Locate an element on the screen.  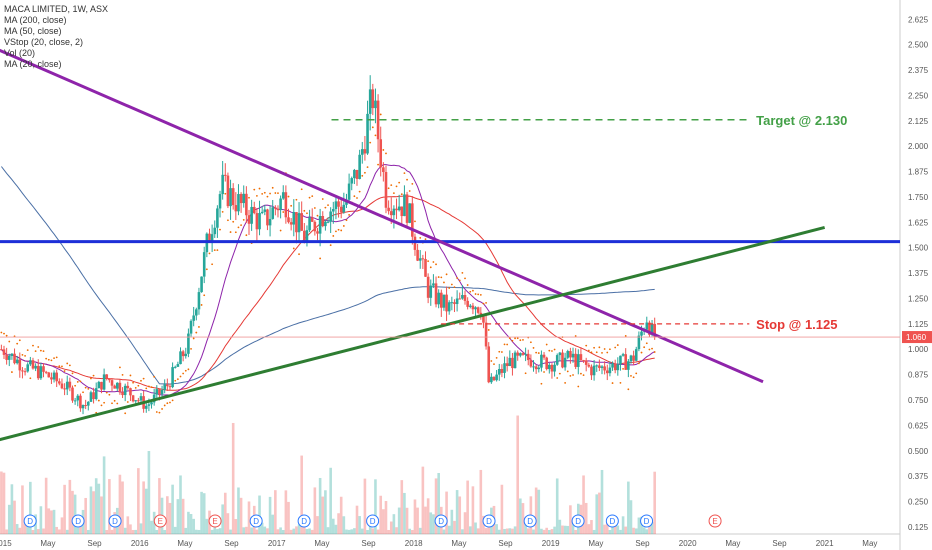
x-tick-label: May is located at coordinates (47, 543).